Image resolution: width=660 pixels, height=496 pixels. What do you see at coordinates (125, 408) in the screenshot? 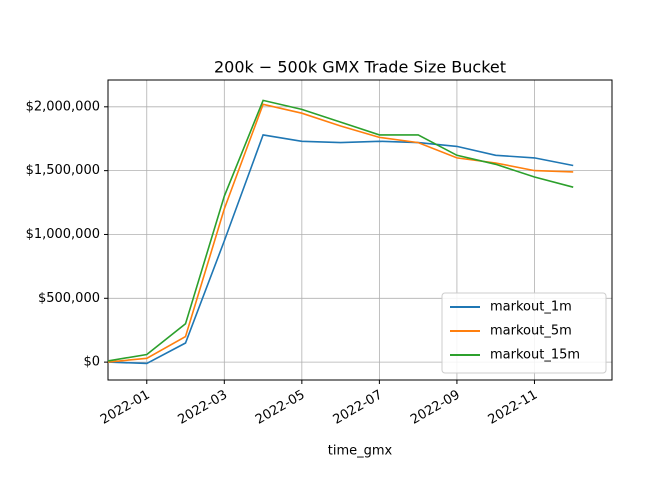
I see `x-tick-label: 2022-01` at bounding box center [125, 408].